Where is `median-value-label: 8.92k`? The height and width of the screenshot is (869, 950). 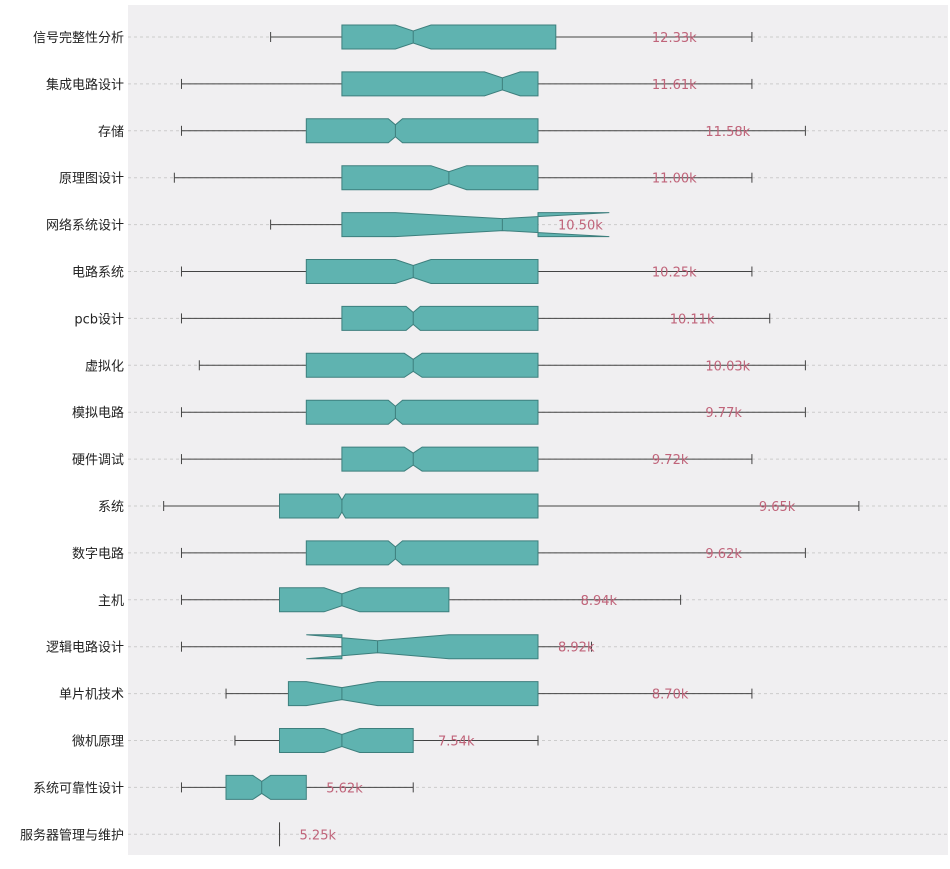 median-value-label: 8.92k is located at coordinates (576, 648).